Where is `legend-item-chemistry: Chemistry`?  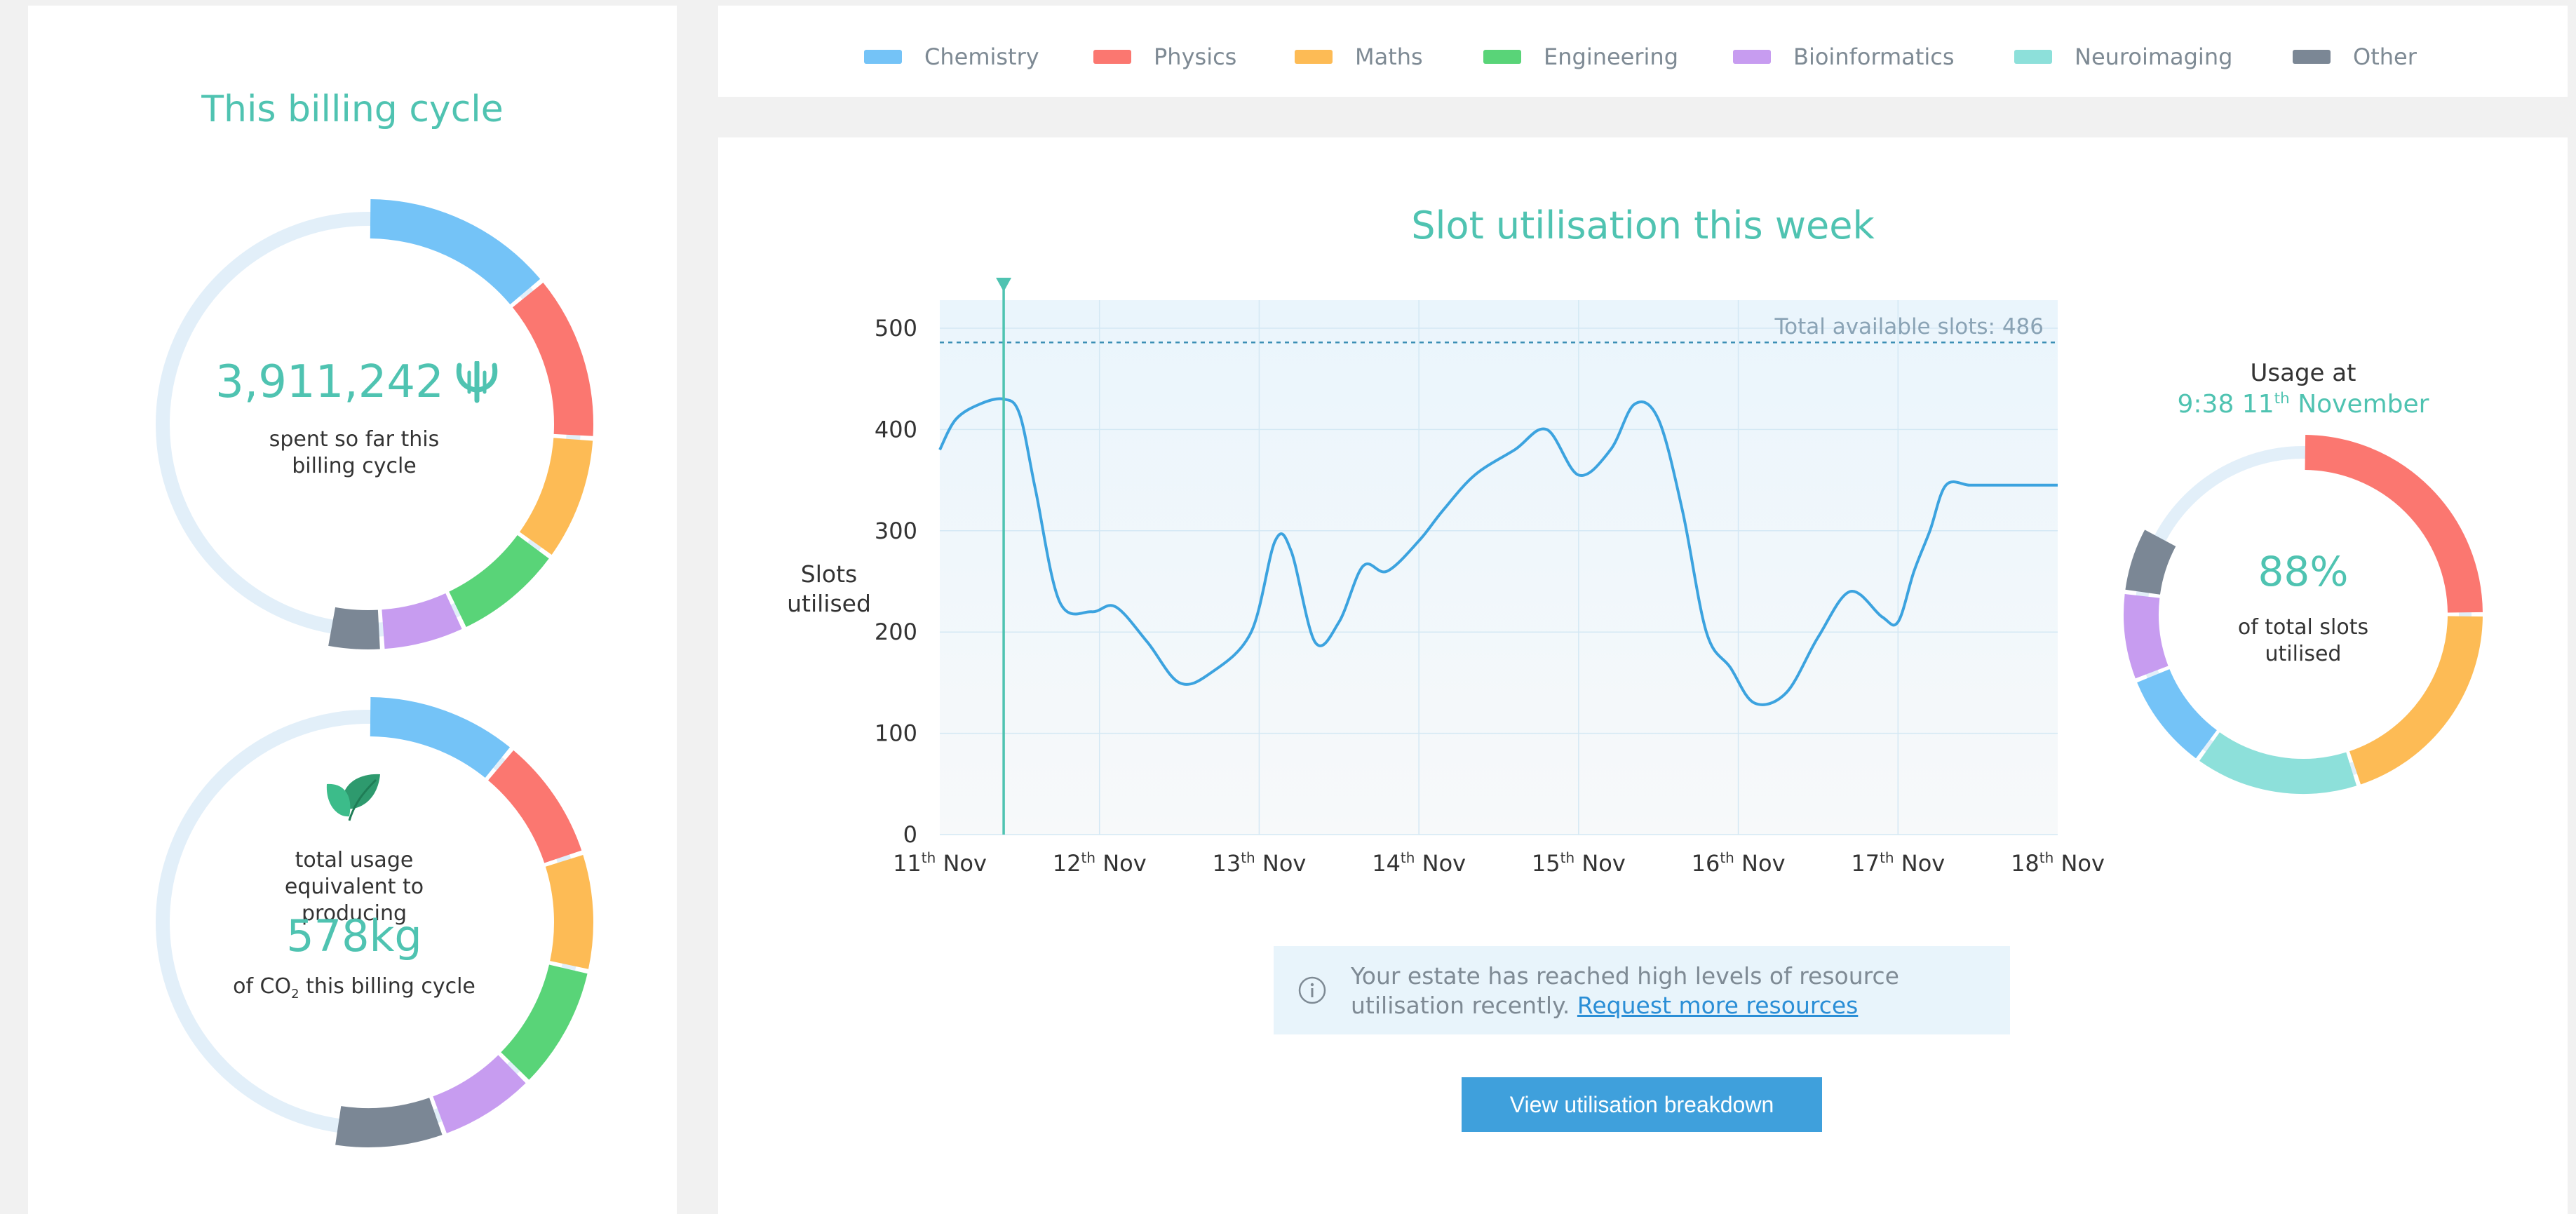
legend-item-chemistry: Chemistry is located at coordinates (951, 56).